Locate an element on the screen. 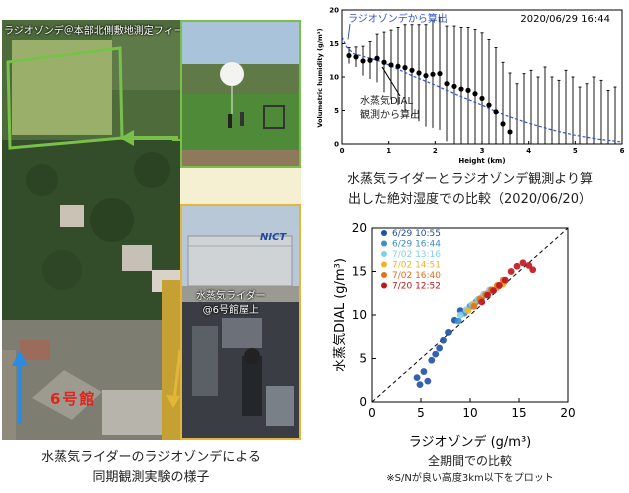 This screenshot has width=629, height=493. dial-legend-arrow is located at coordinates (391, 81).